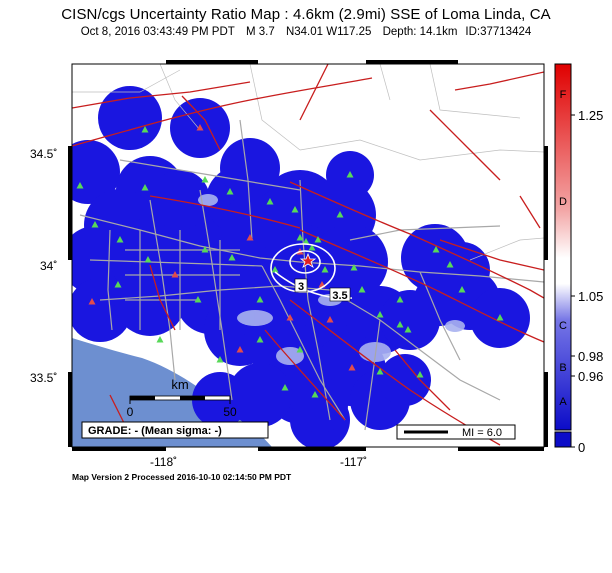  Describe the element at coordinates (164, 462) in the screenshot. I see `lon-tick-118: -118˚` at that location.